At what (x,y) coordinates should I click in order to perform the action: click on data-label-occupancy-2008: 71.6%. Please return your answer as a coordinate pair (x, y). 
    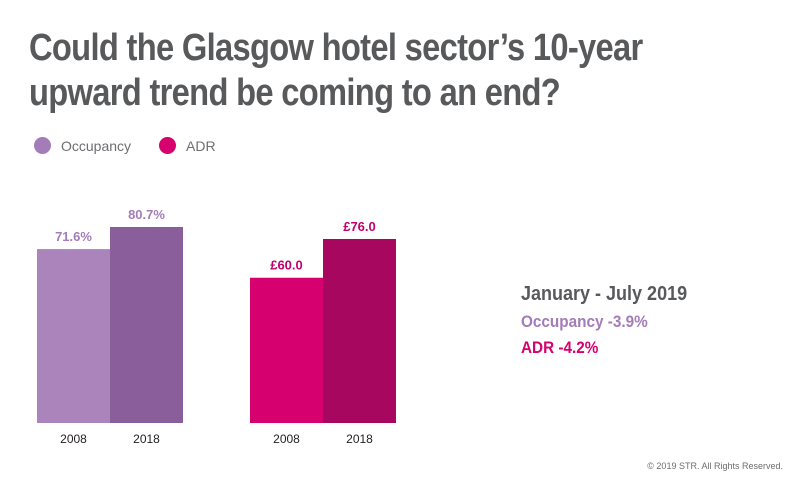
    Looking at the image, I should click on (73, 236).